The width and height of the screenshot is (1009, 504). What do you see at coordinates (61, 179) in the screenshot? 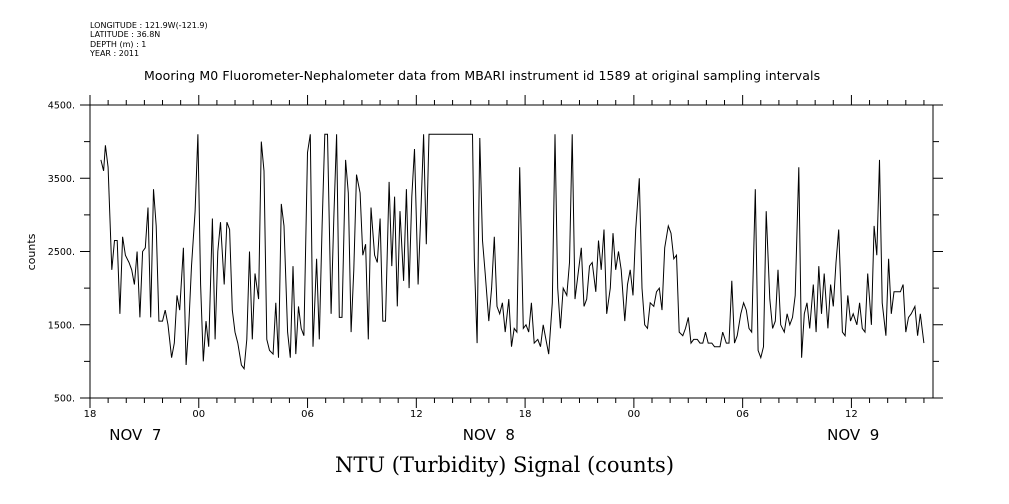
I see `y-tick-label: 3500.` at bounding box center [61, 179].